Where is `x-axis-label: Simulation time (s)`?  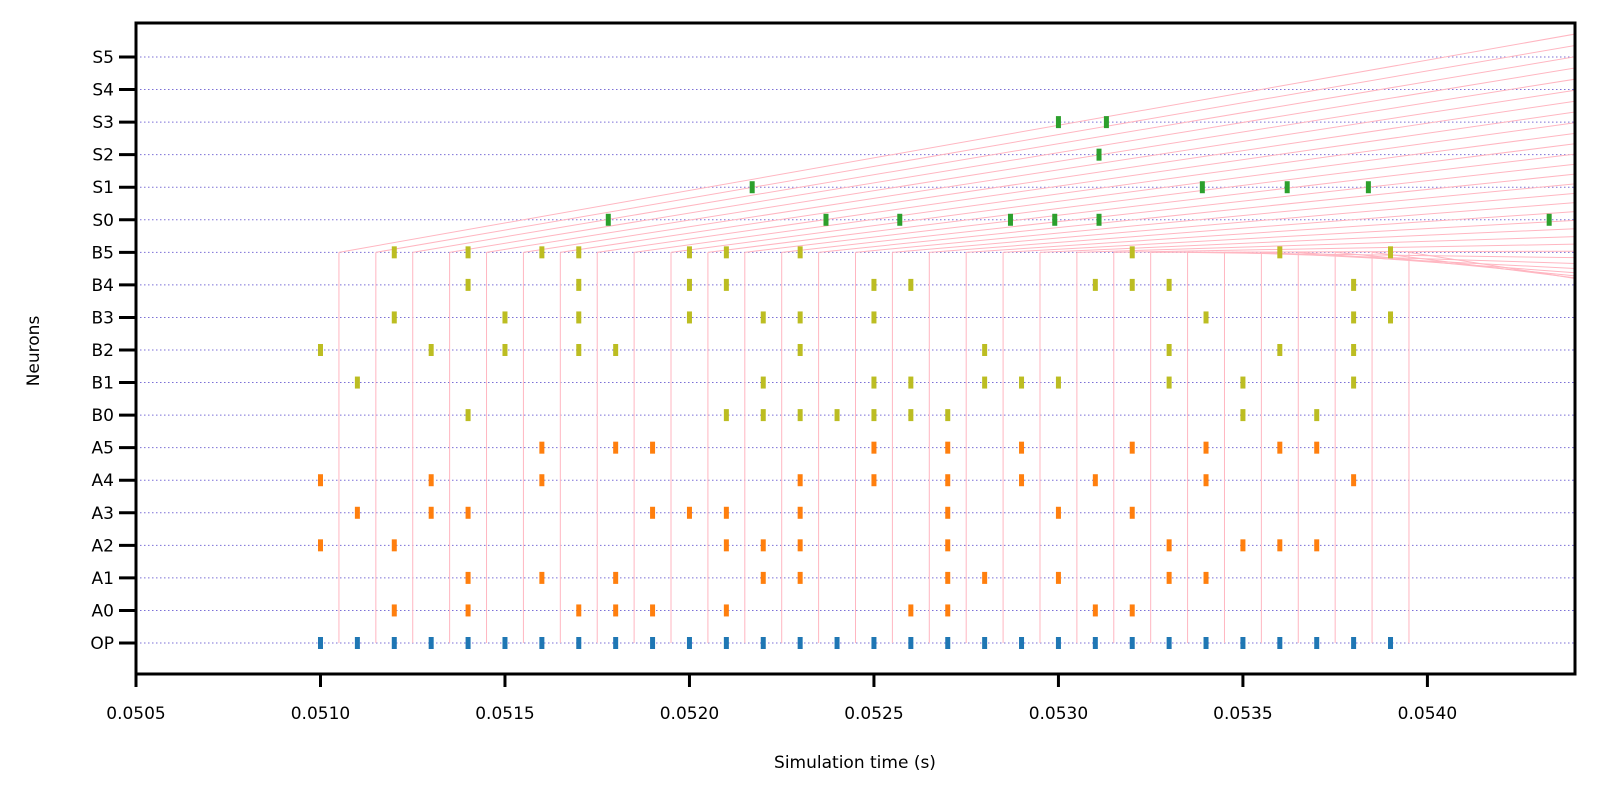
x-axis-label: Simulation time (s) is located at coordinates (855, 763).